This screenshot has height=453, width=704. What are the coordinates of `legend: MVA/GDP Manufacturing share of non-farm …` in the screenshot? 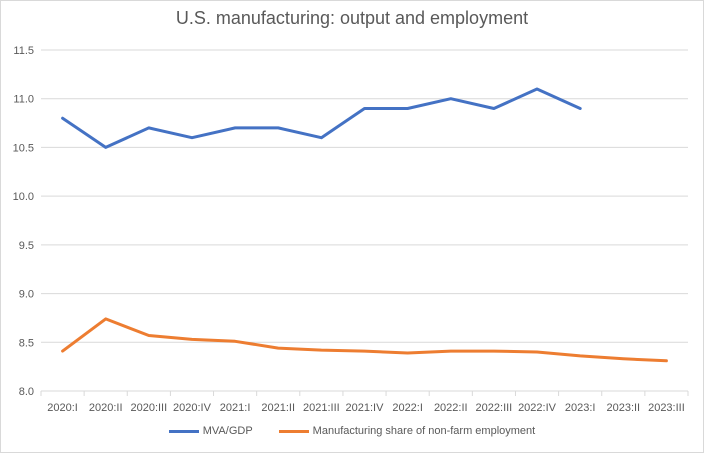 It's located at (352, 431).